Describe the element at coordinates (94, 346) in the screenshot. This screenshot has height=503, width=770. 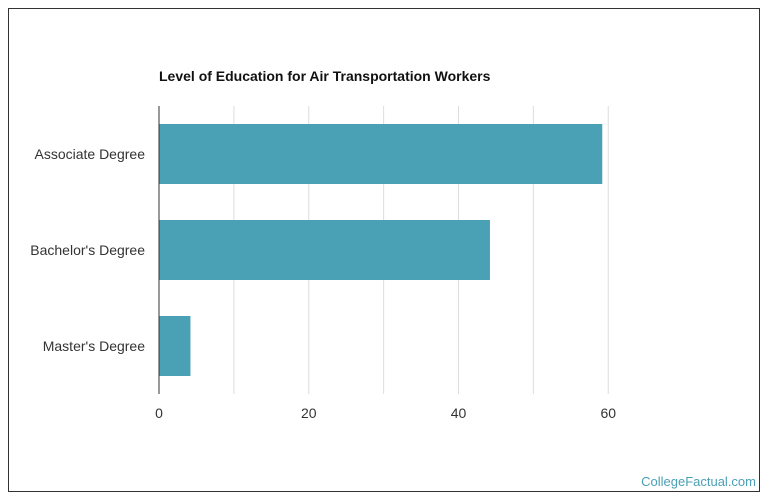
I see `category-label: Master's Degree` at that location.